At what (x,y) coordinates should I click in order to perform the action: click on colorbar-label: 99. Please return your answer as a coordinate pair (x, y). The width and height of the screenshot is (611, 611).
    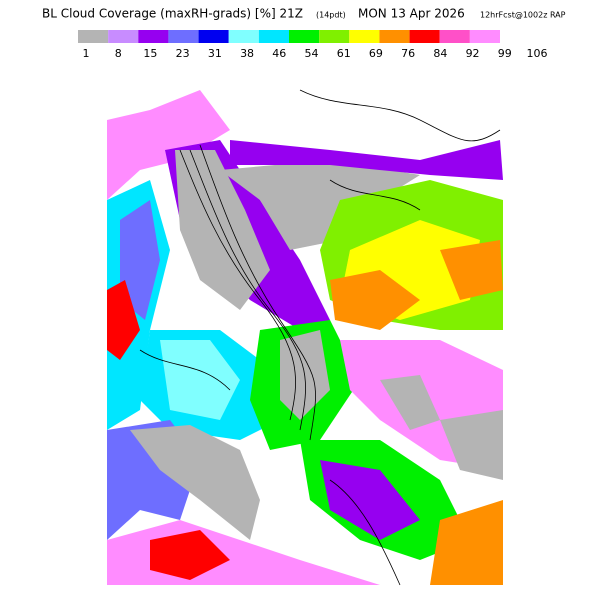
    Looking at the image, I should click on (505, 53).